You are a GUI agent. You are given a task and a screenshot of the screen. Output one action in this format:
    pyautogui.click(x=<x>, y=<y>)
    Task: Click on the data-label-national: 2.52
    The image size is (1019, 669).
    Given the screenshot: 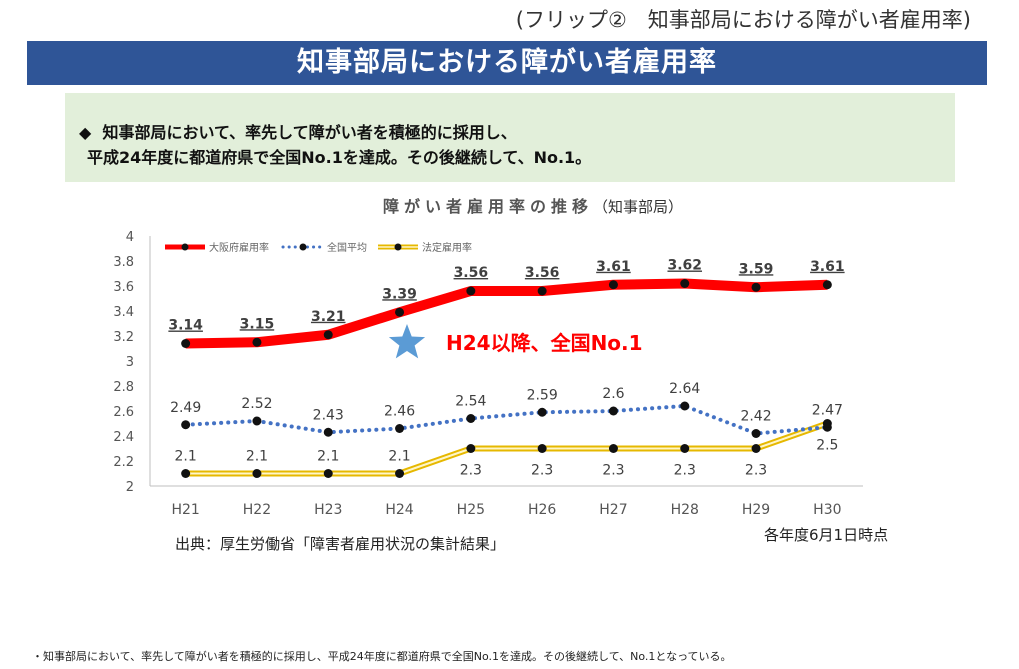 What is the action you would take?
    pyautogui.click(x=256, y=404)
    